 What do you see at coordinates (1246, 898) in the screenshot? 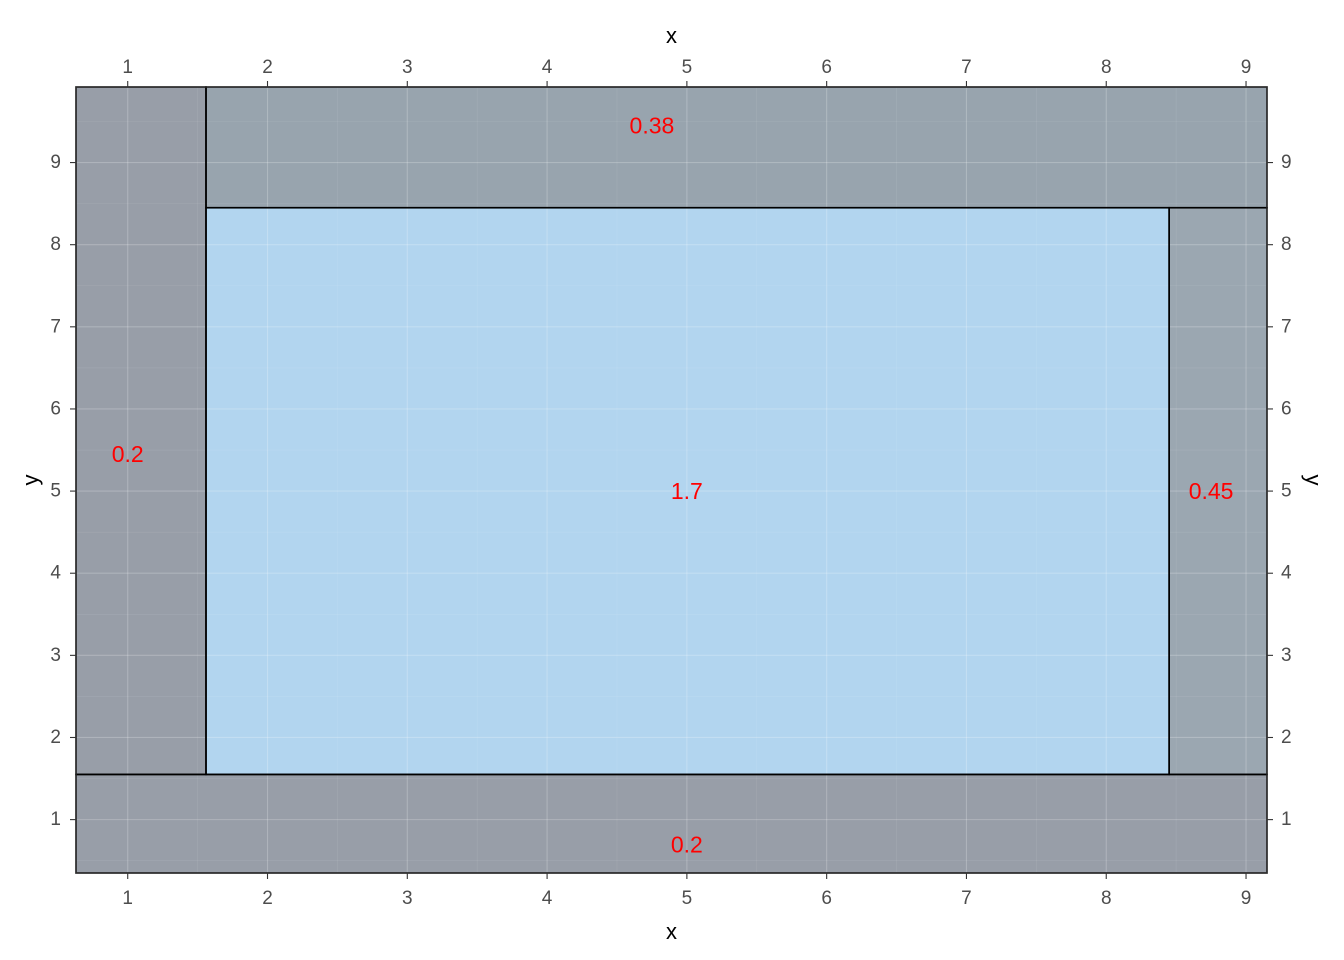
I see `x-tick-label-bottom: 9` at bounding box center [1246, 898].